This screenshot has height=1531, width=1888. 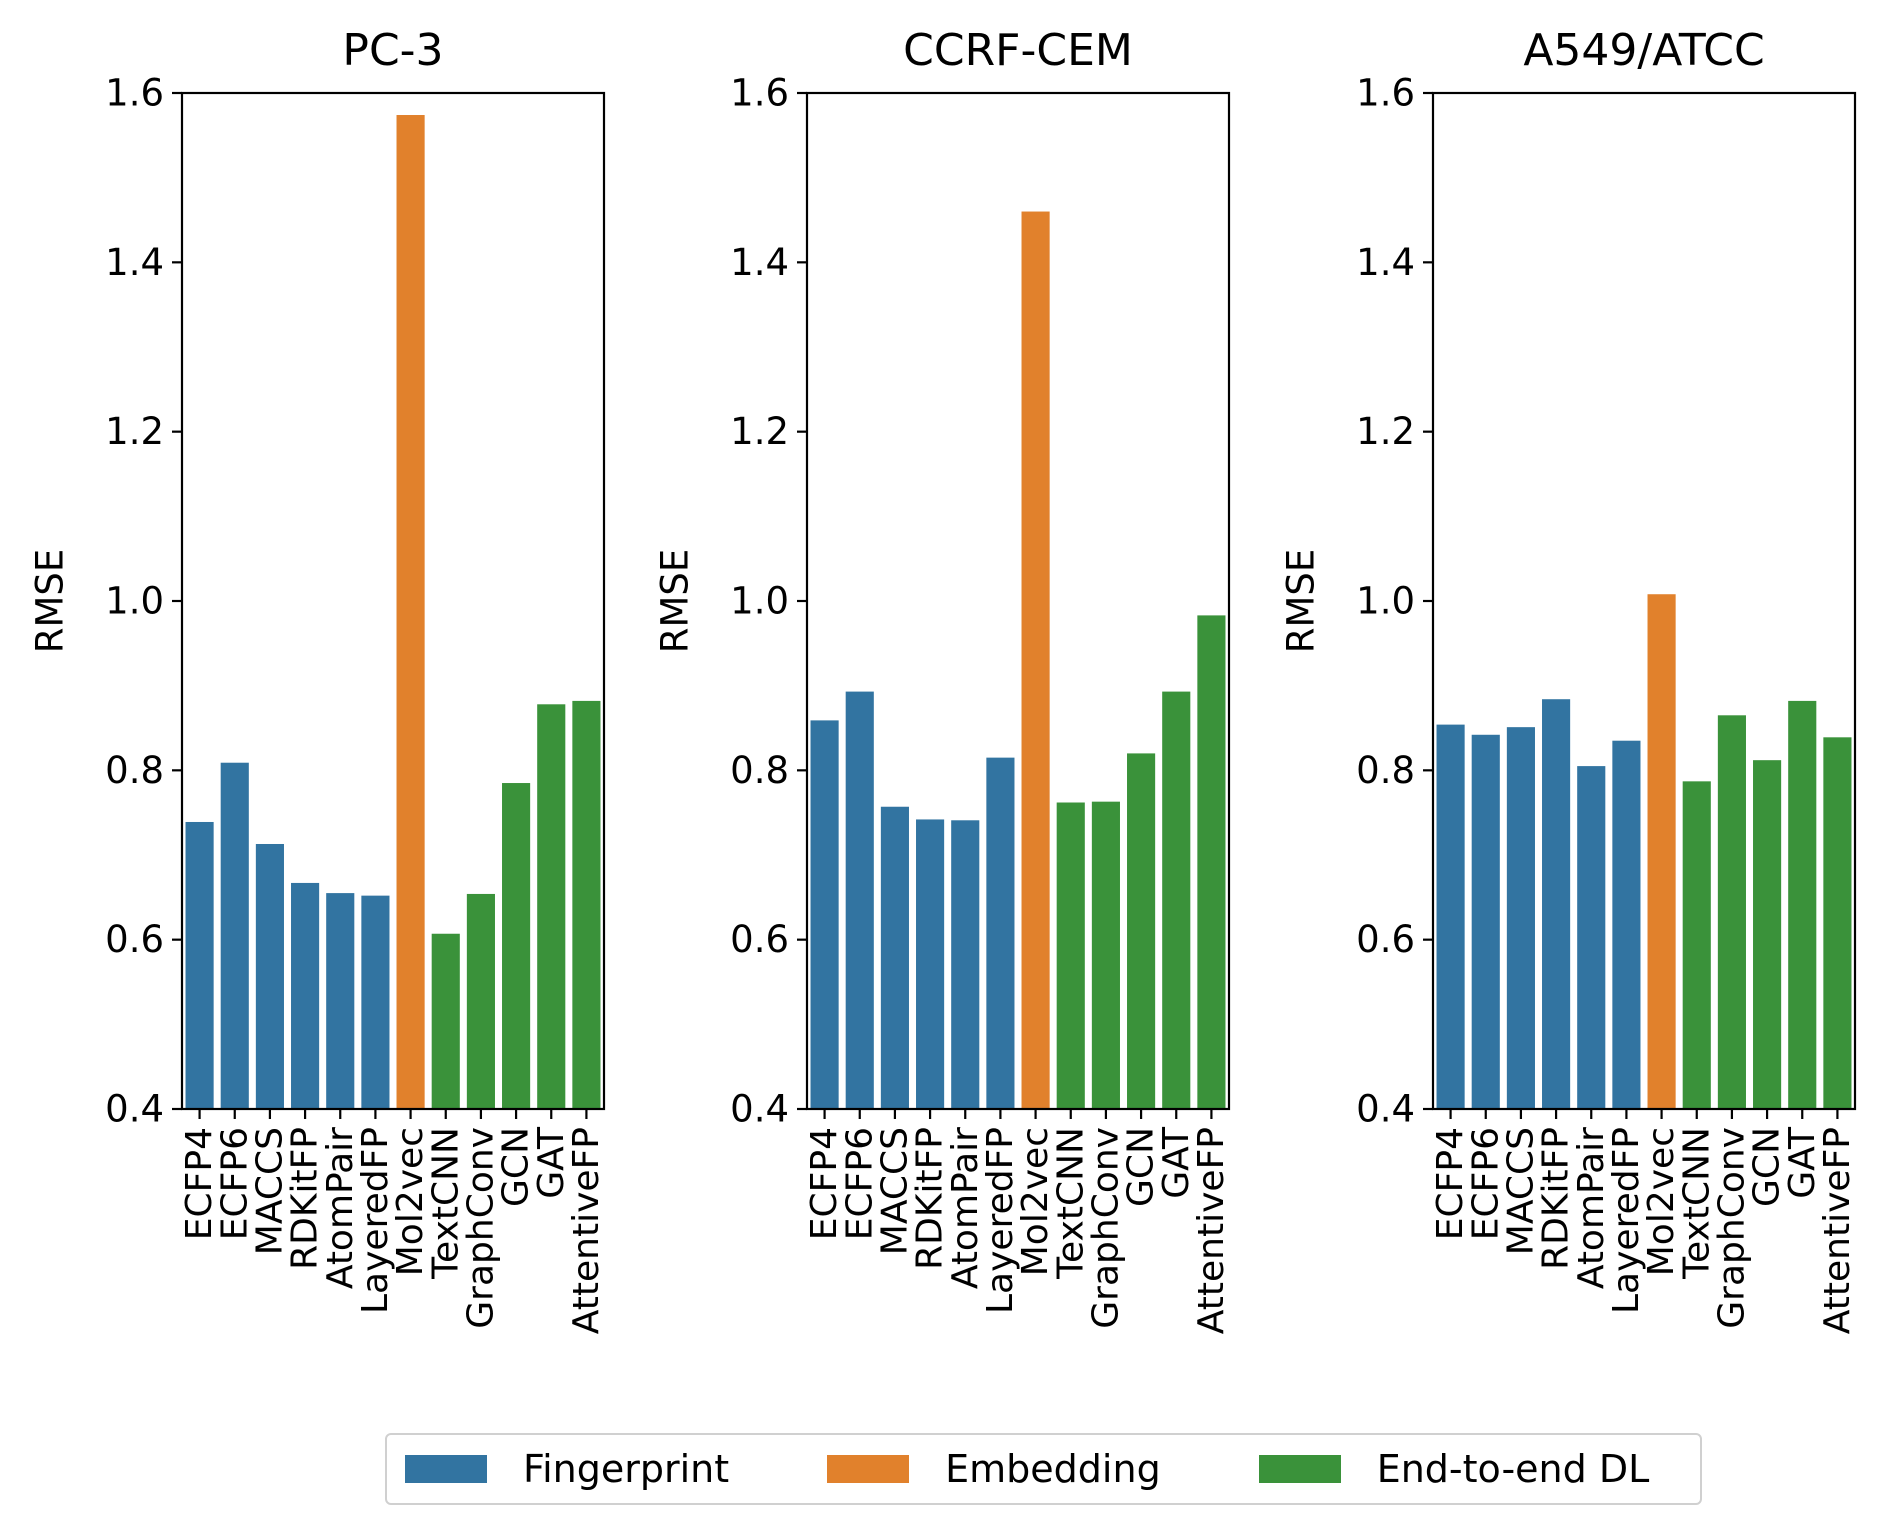 I want to click on legend-item-fingerprint: Fingerprint, so click(x=558, y=1469).